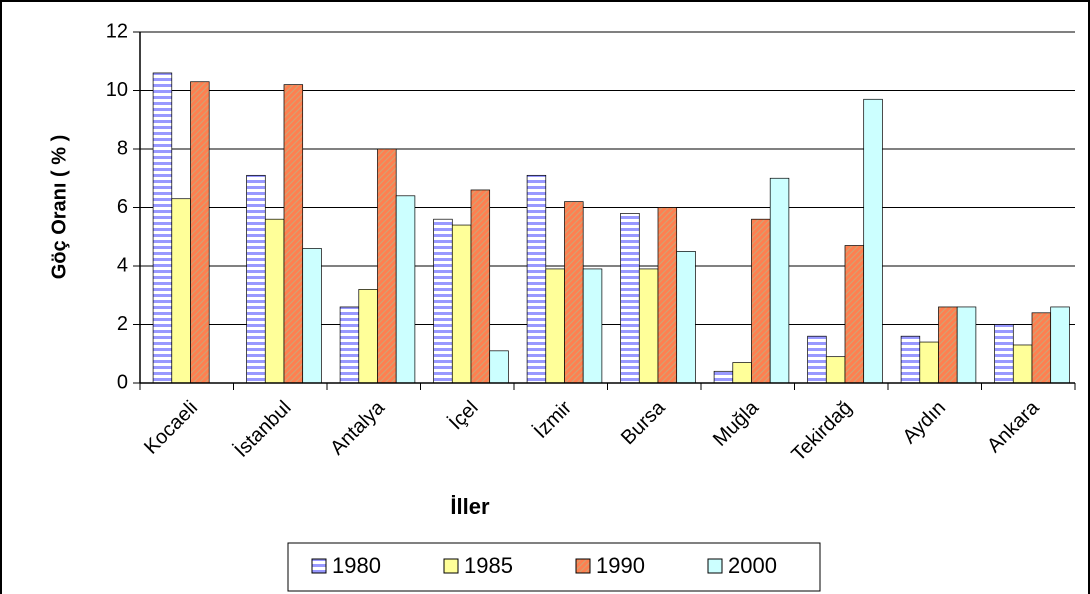 This screenshot has width=1090, height=594. What do you see at coordinates (1013, 426) in the screenshot?
I see `x-tick-label: Ankara` at bounding box center [1013, 426].